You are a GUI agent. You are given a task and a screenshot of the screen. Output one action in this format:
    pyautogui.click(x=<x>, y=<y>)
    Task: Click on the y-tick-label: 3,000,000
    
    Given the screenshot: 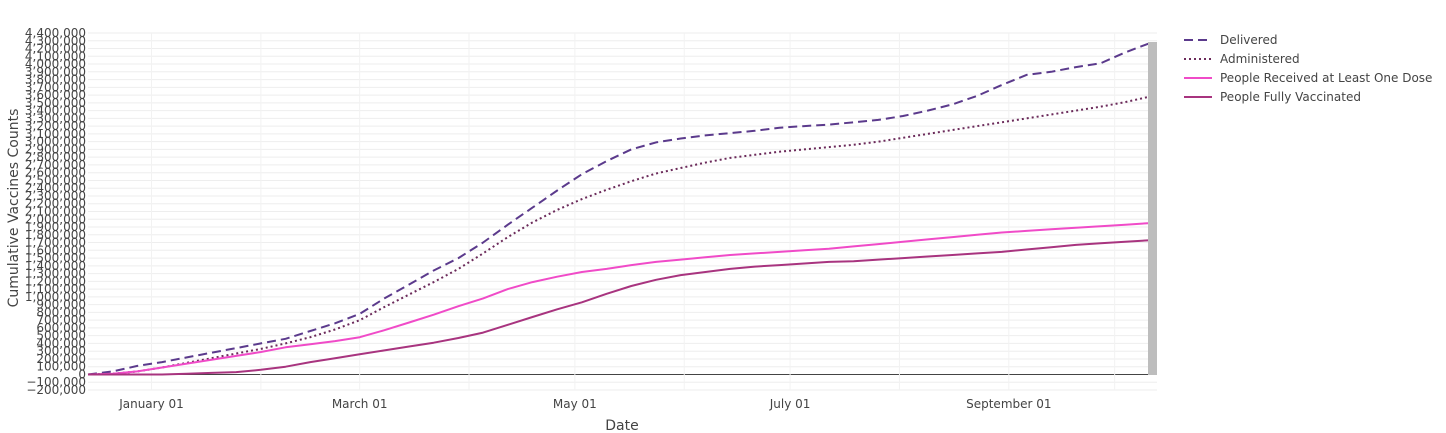 What is the action you would take?
    pyautogui.click(x=55, y=142)
    